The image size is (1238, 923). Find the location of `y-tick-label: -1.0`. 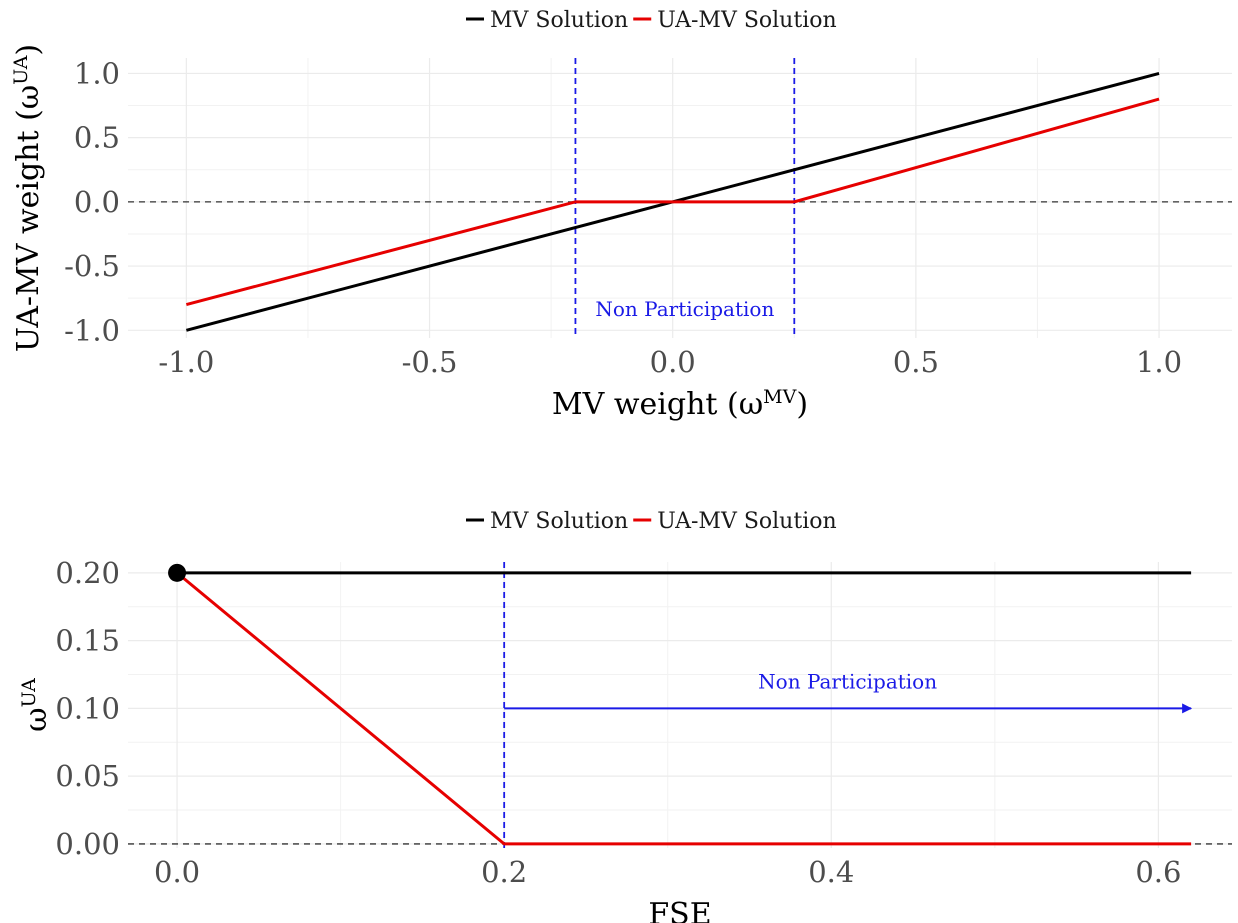

y-tick-label: -1.0 is located at coordinates (92, 330).